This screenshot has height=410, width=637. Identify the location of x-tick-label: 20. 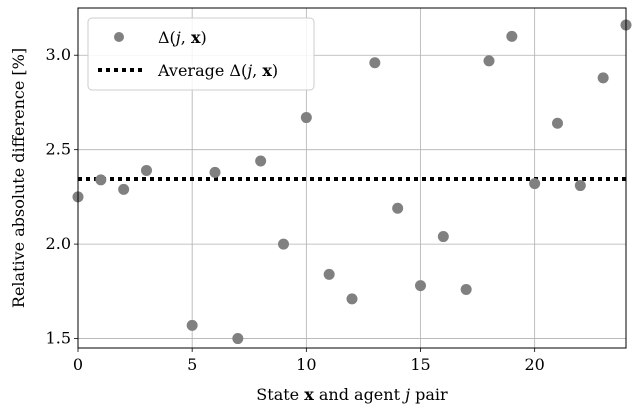
(534, 364).